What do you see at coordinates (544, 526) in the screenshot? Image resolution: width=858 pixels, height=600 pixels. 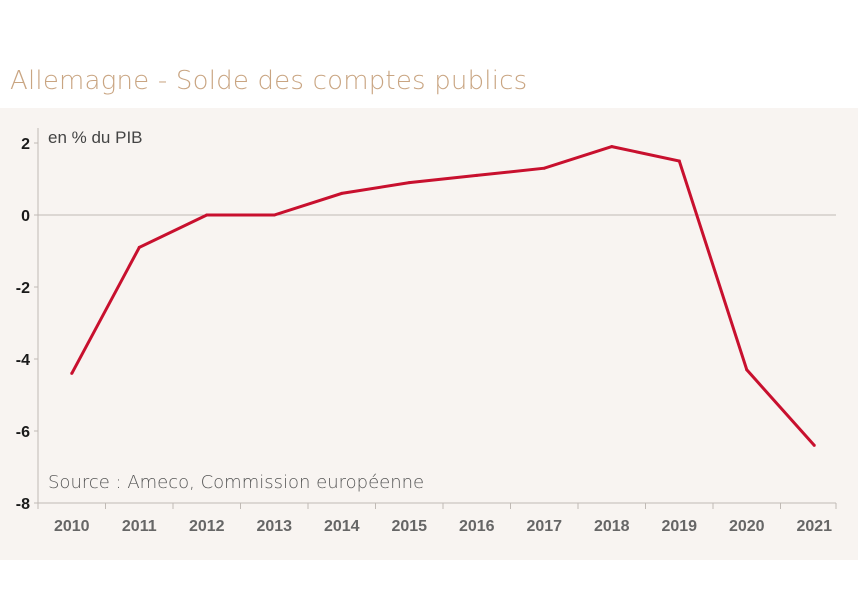 I see `x-tick-label: 2017` at bounding box center [544, 526].